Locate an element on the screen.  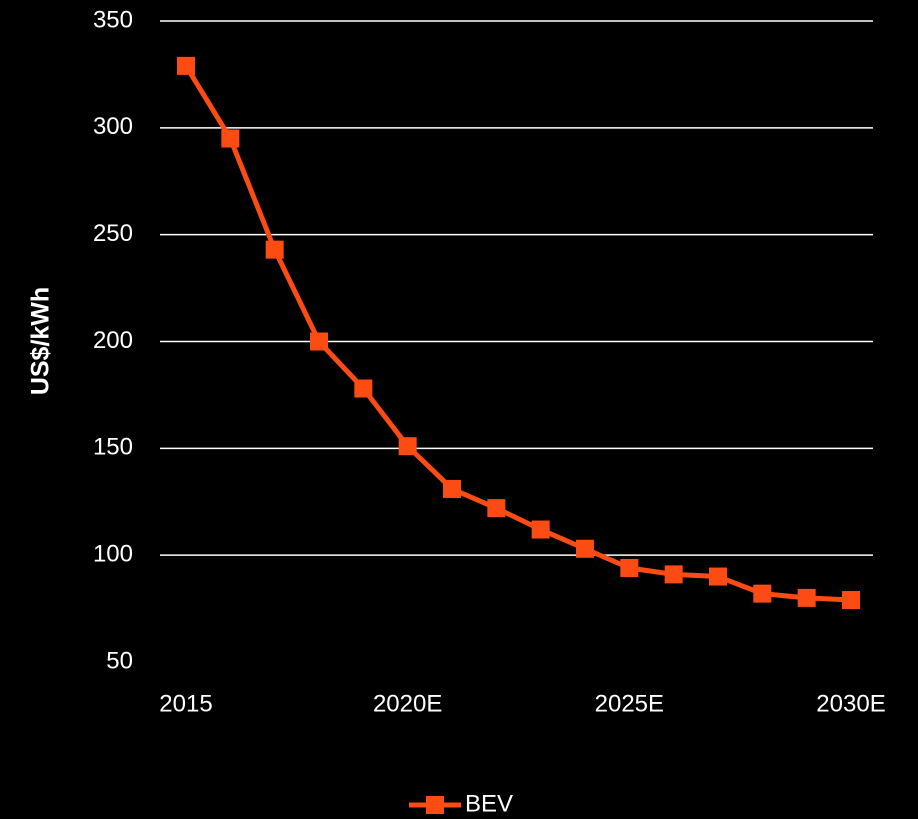
x-tick-label: 2020E is located at coordinates (407, 703).